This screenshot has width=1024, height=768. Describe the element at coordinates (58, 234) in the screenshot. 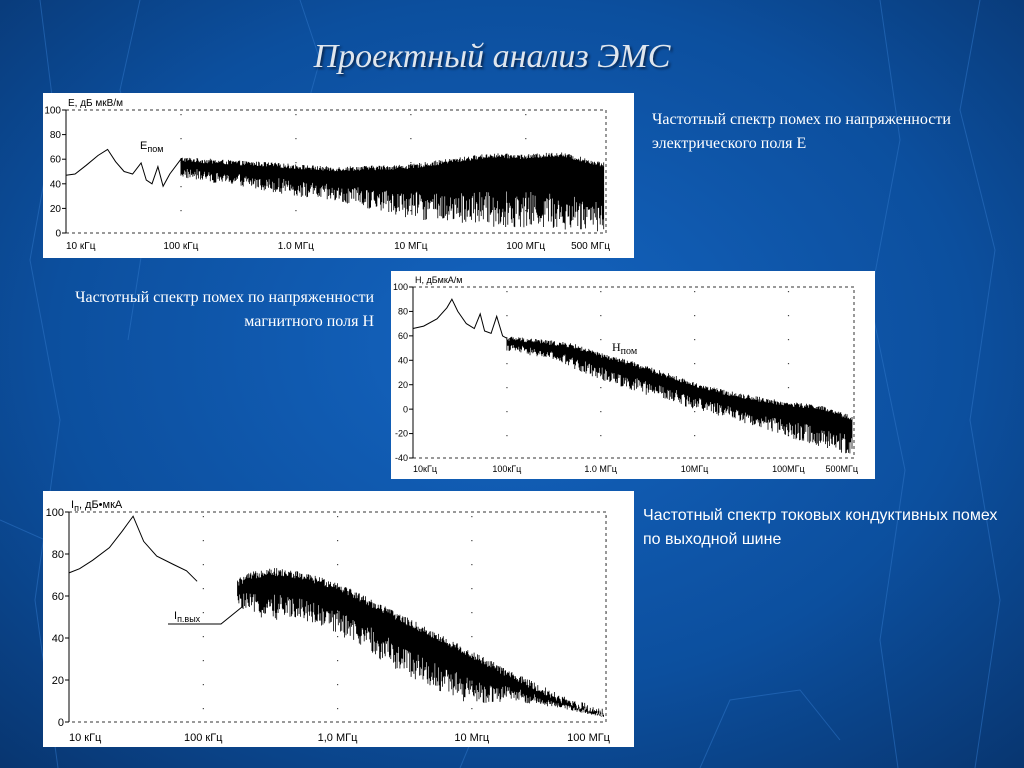

I see `chart1-y-tick-label: 0` at that location.